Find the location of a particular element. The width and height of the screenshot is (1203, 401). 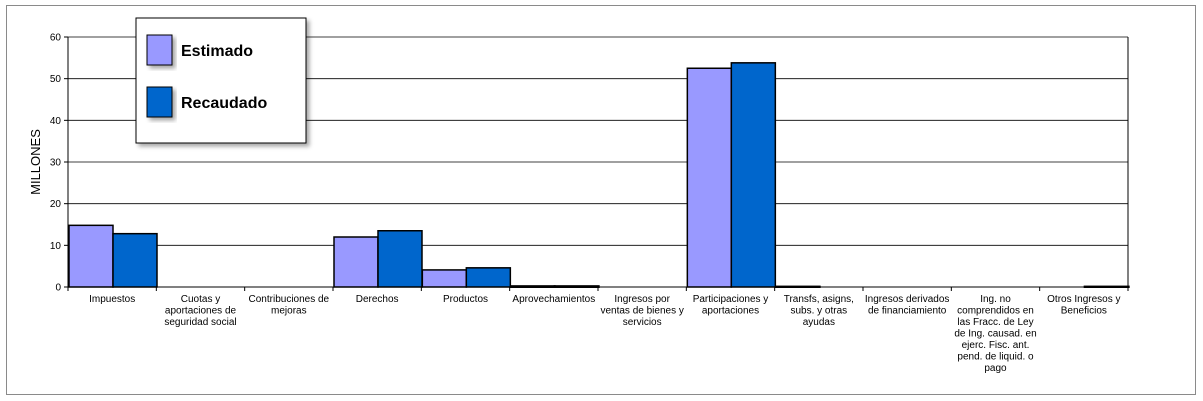

y-tick-label: 40 is located at coordinates (56, 121).